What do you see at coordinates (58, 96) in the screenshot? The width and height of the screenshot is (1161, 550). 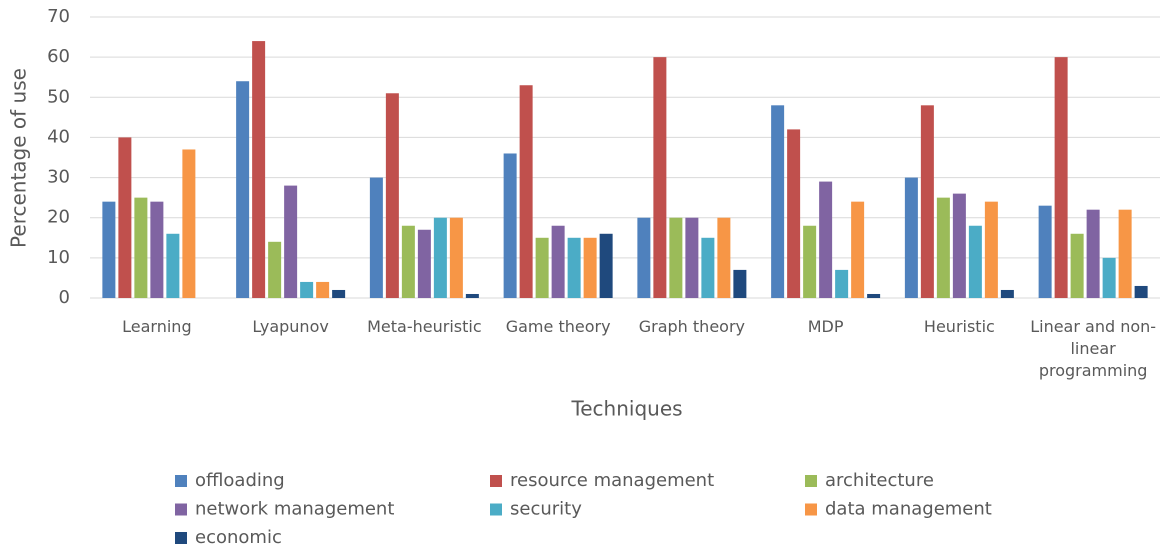 I see `y-tick-label: 50` at bounding box center [58, 96].